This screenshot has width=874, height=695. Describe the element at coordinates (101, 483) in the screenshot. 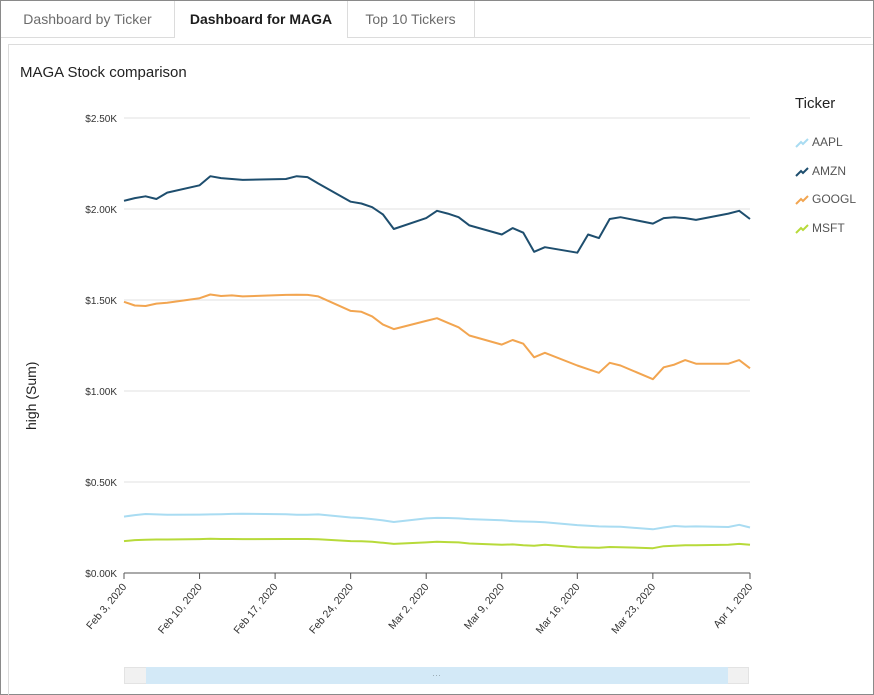

I see `y-tick-label: $0.50K` at that location.